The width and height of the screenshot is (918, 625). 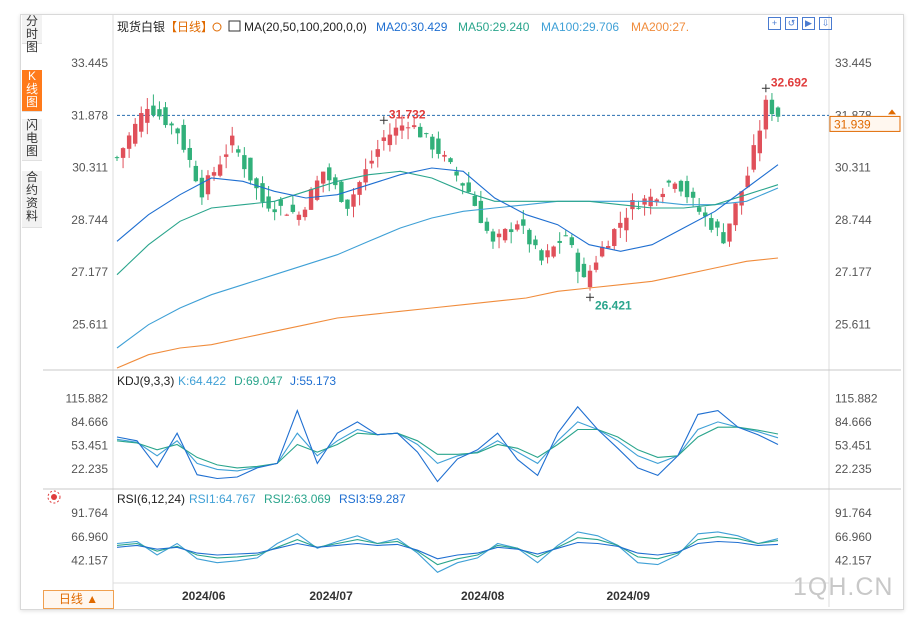 I want to click on rsi-tick-right: 42.157, so click(x=853, y=561).